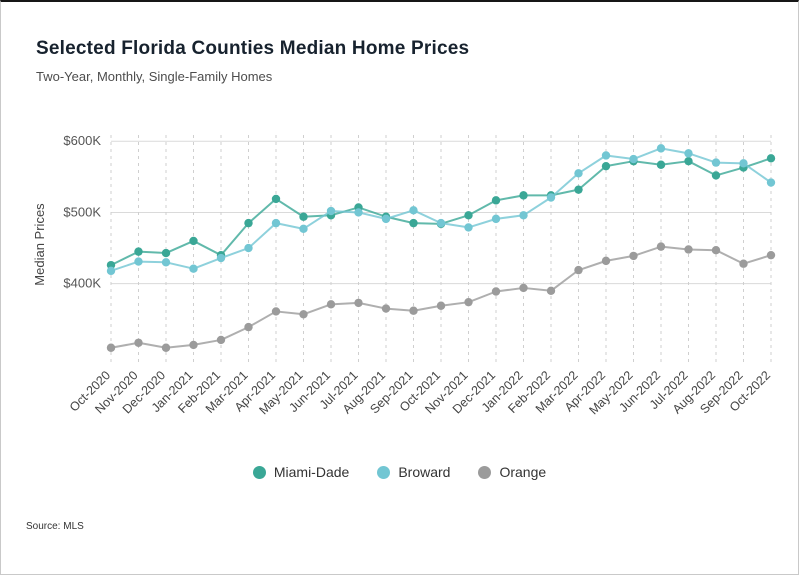 The image size is (799, 575). I want to click on legend-dot-miami-dade, so click(259, 472).